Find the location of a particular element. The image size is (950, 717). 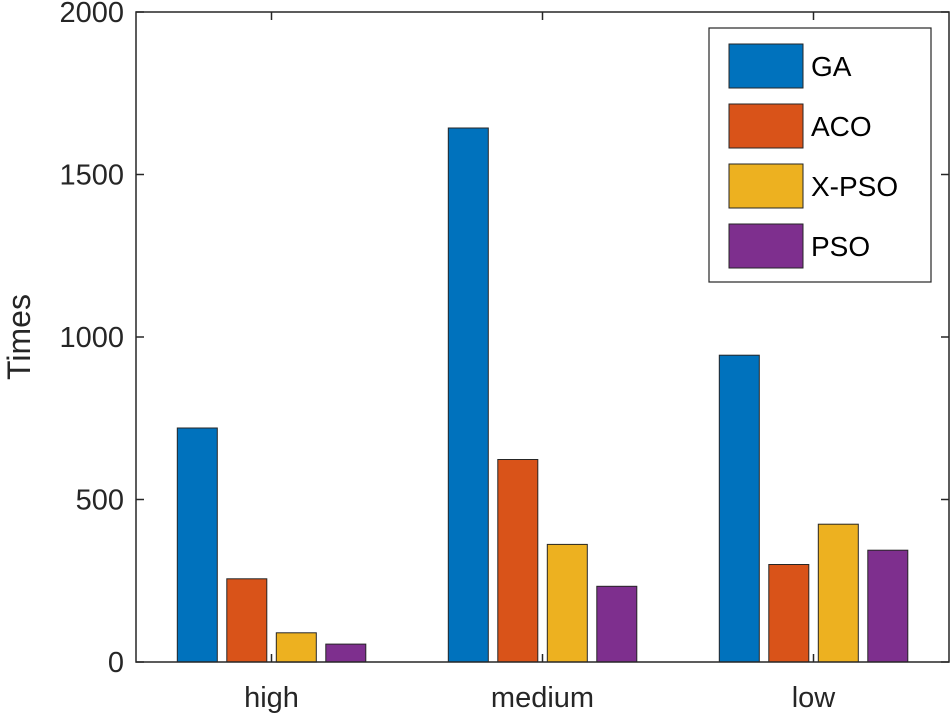

bar-x-pso-low is located at coordinates (838, 593).